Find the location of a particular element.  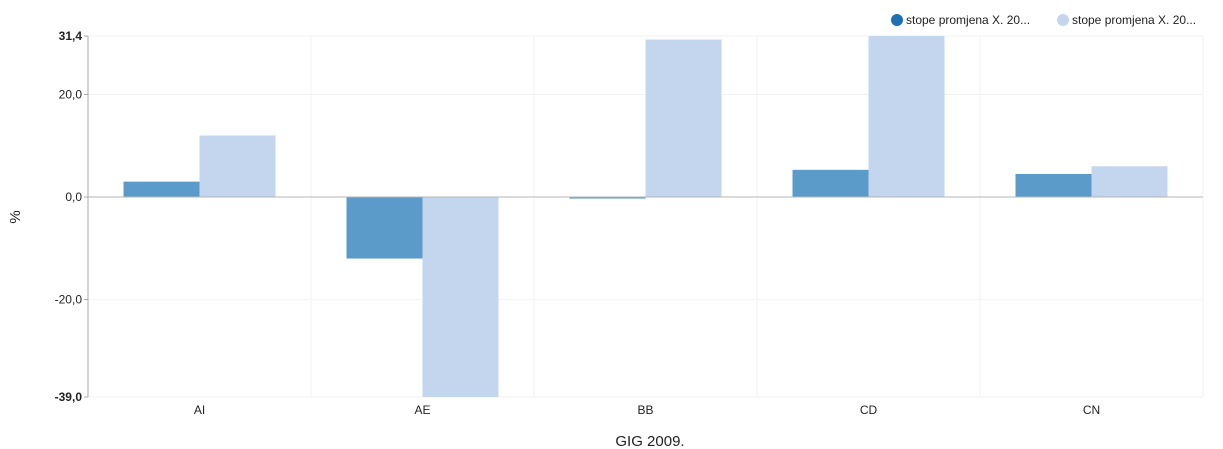

x-category-label-cd: CD is located at coordinates (869, 410).